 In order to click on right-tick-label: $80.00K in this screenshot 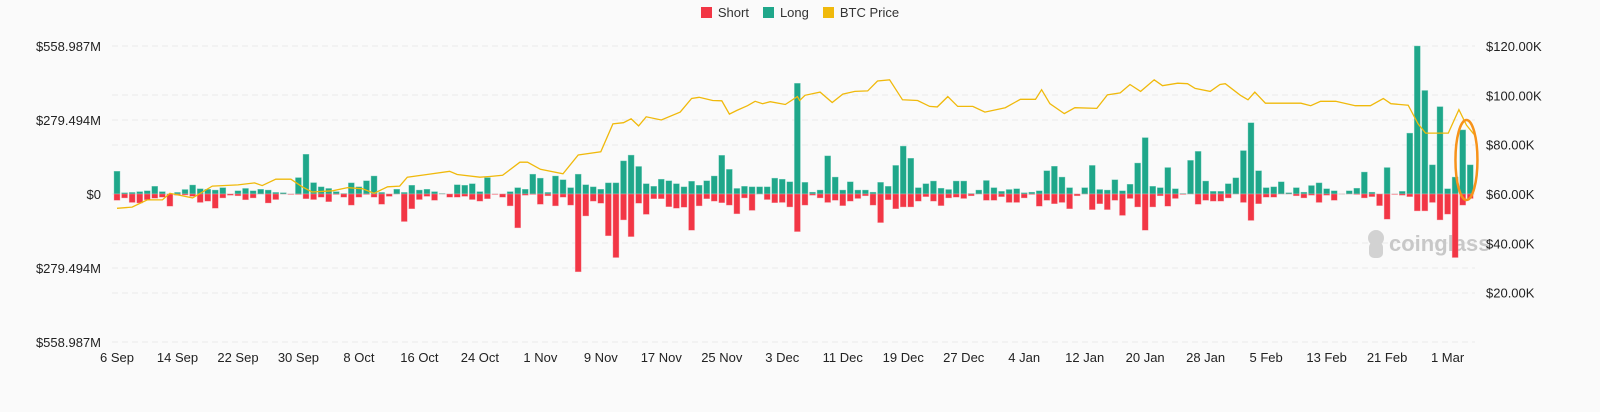, I will do `click(1510, 145)`.